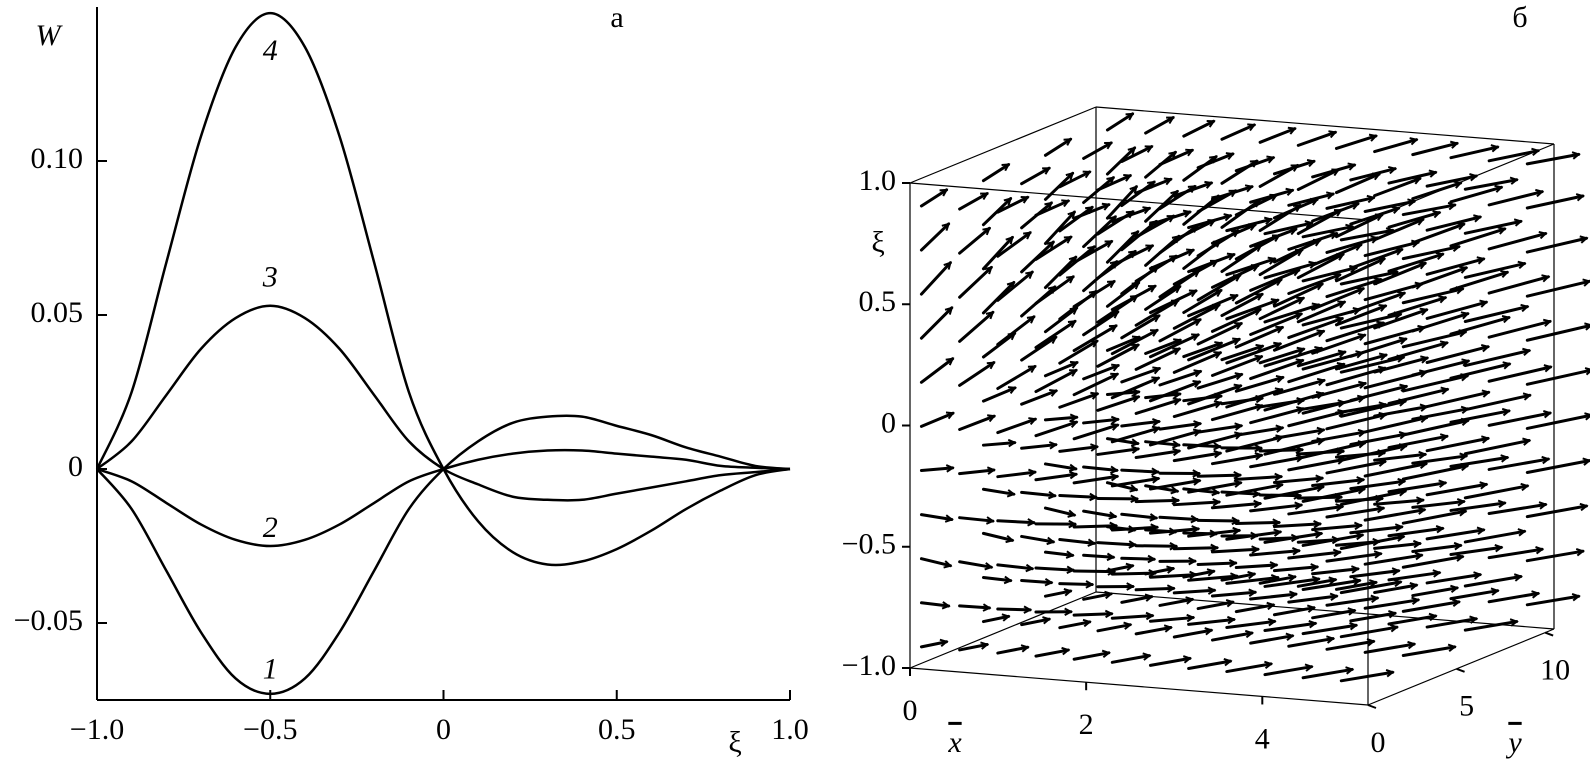  I want to click on y-tick, so click(1460, 670).